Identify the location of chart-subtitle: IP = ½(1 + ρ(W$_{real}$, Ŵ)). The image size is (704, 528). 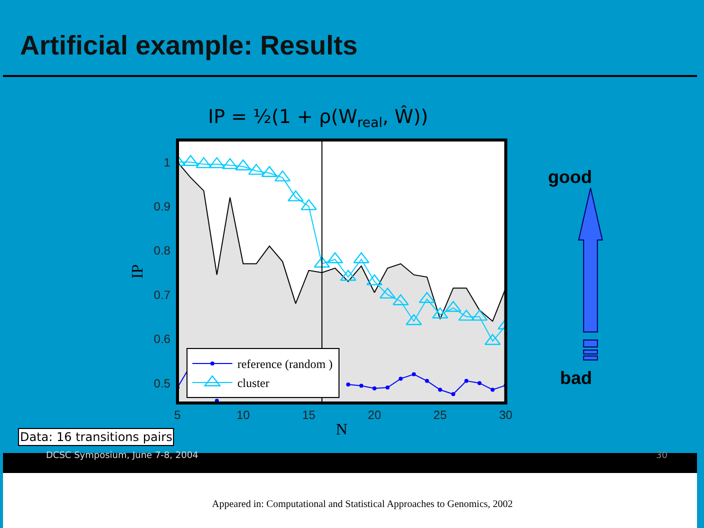
(318, 118).